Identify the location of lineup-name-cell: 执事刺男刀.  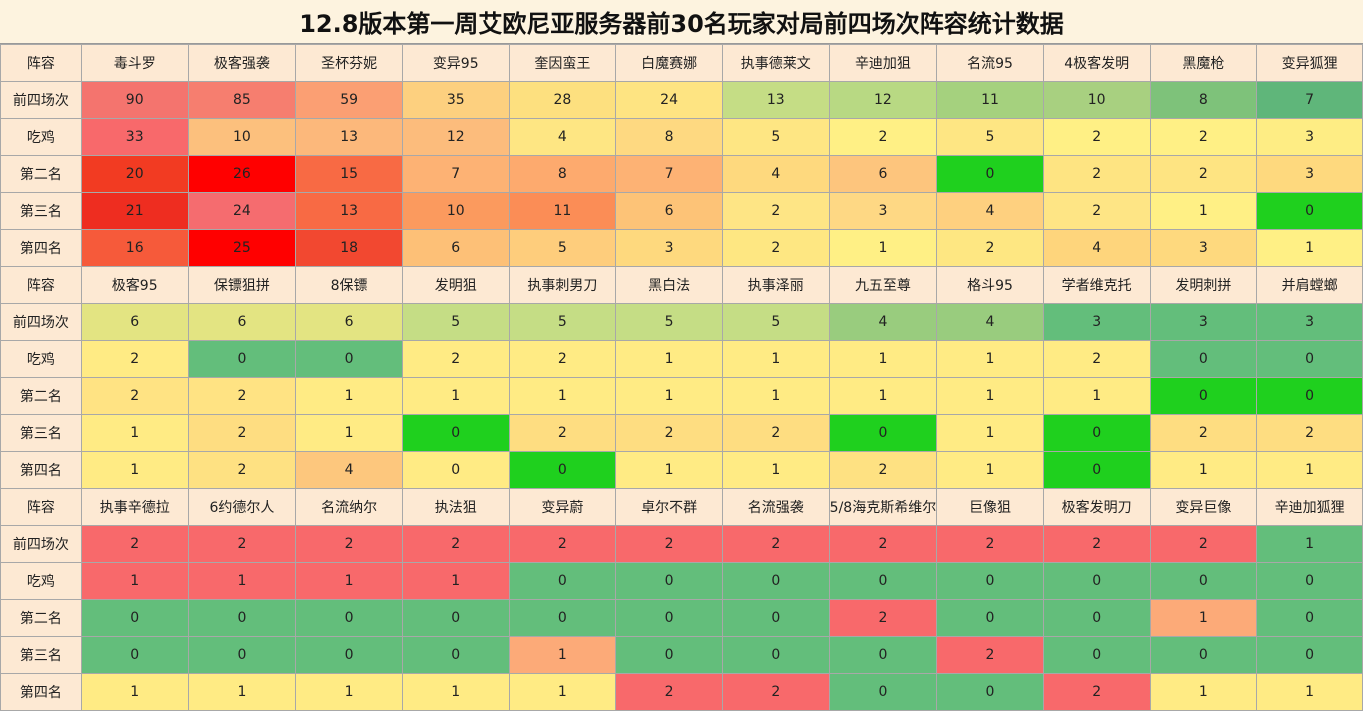
(562, 285).